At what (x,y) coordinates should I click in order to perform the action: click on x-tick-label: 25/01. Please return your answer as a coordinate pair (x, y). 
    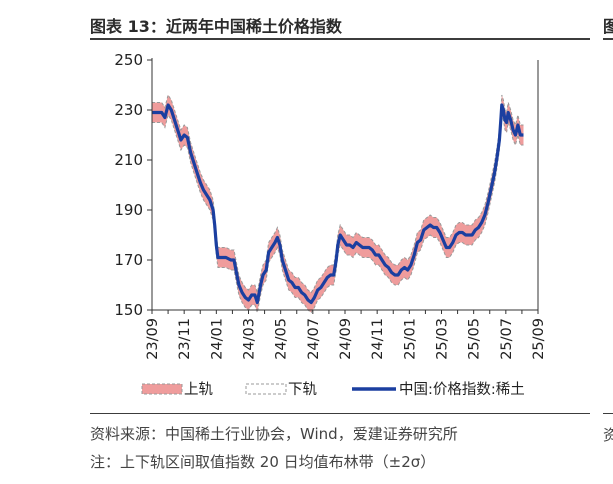
    Looking at the image, I should click on (410, 339).